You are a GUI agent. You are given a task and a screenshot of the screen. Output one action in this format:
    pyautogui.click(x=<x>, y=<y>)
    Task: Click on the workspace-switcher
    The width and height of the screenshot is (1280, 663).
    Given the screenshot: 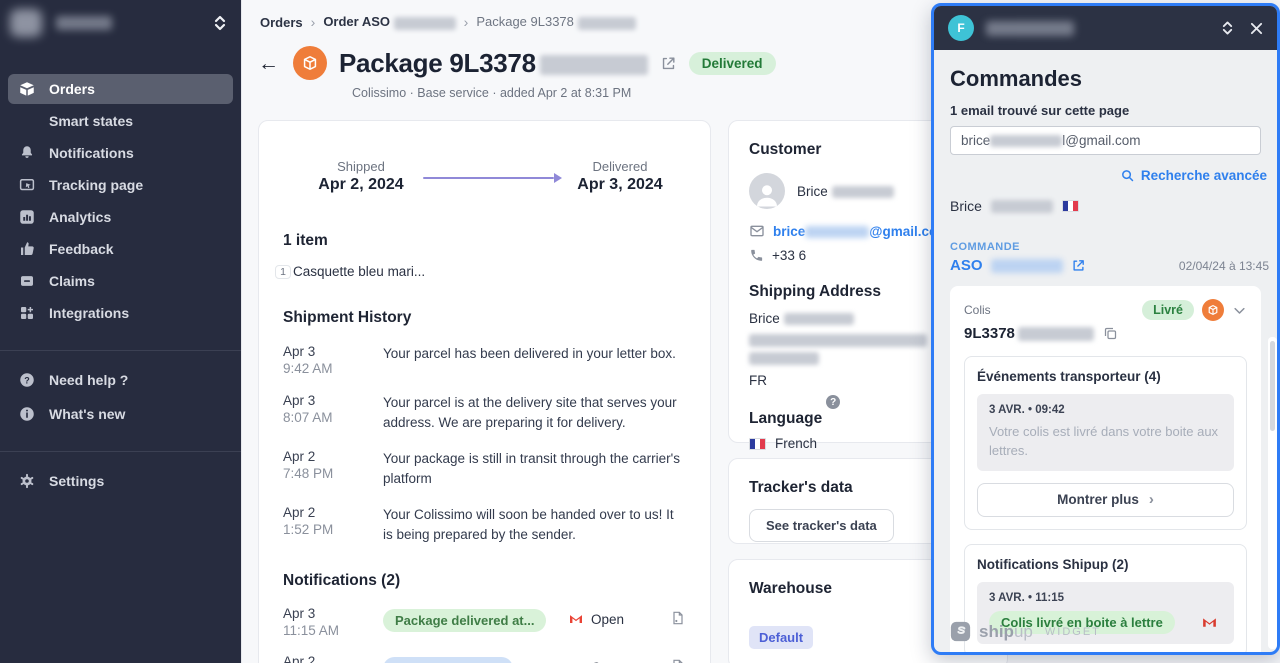 What is the action you would take?
    pyautogui.click(x=120, y=23)
    